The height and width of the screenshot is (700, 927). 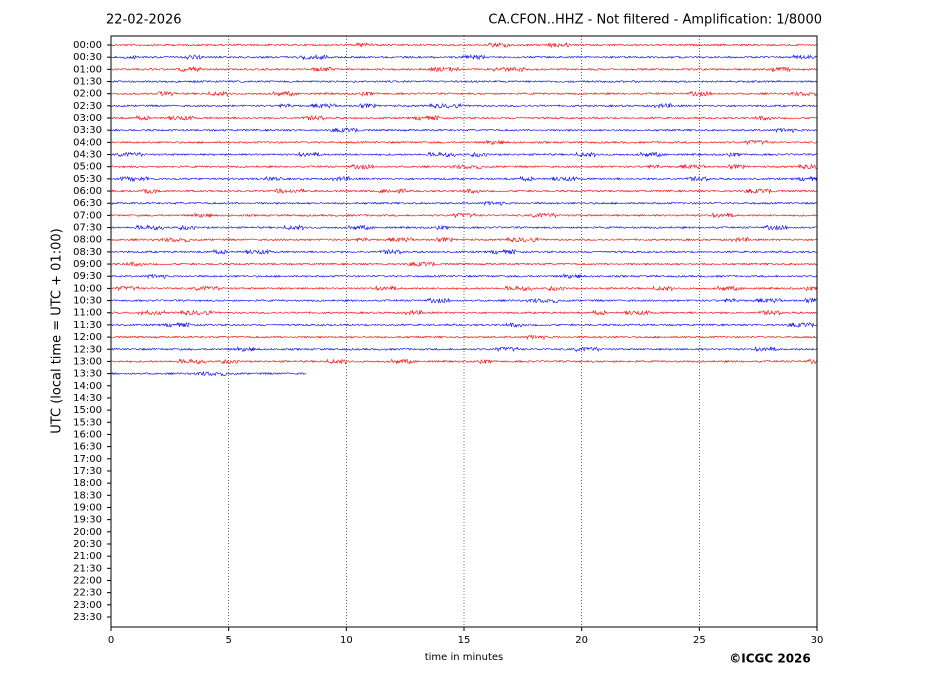 I want to click on y-tick-label: 20:30, so click(x=87, y=544).